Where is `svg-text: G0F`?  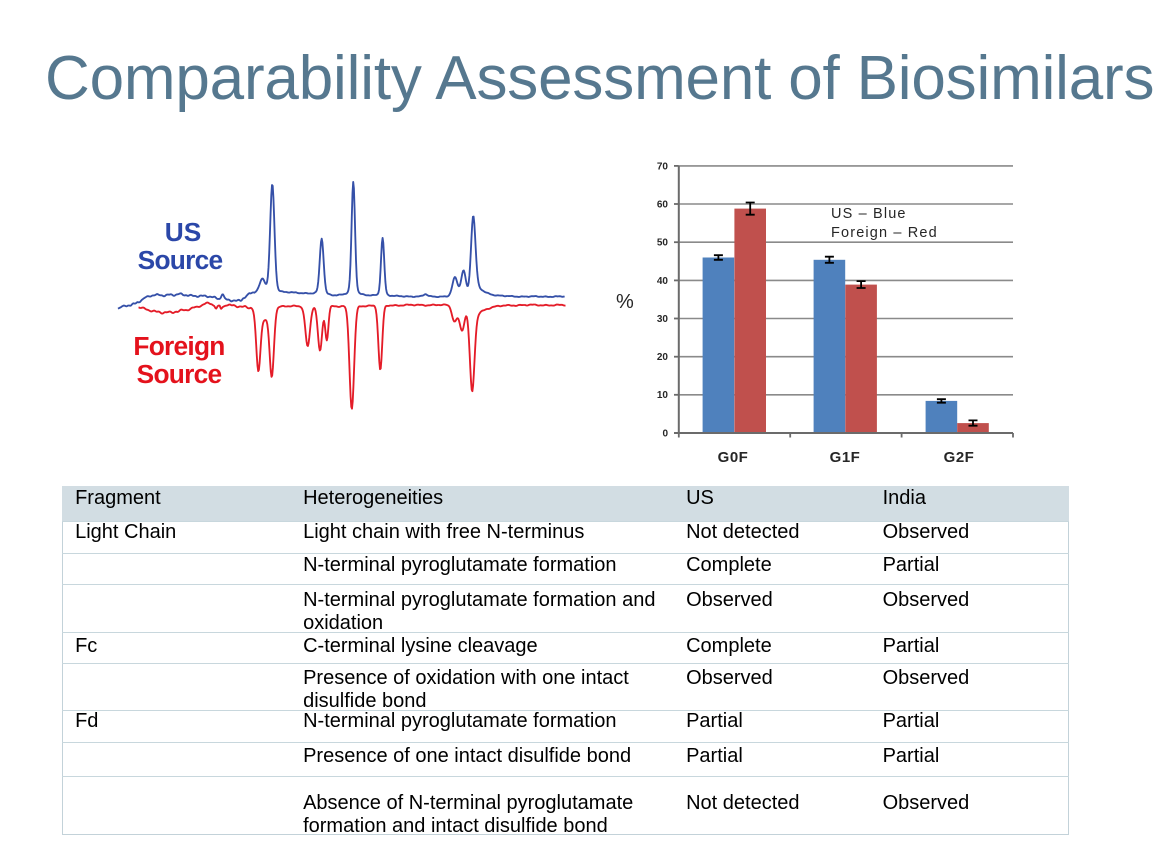
svg-text: G0F is located at coordinates (733, 457).